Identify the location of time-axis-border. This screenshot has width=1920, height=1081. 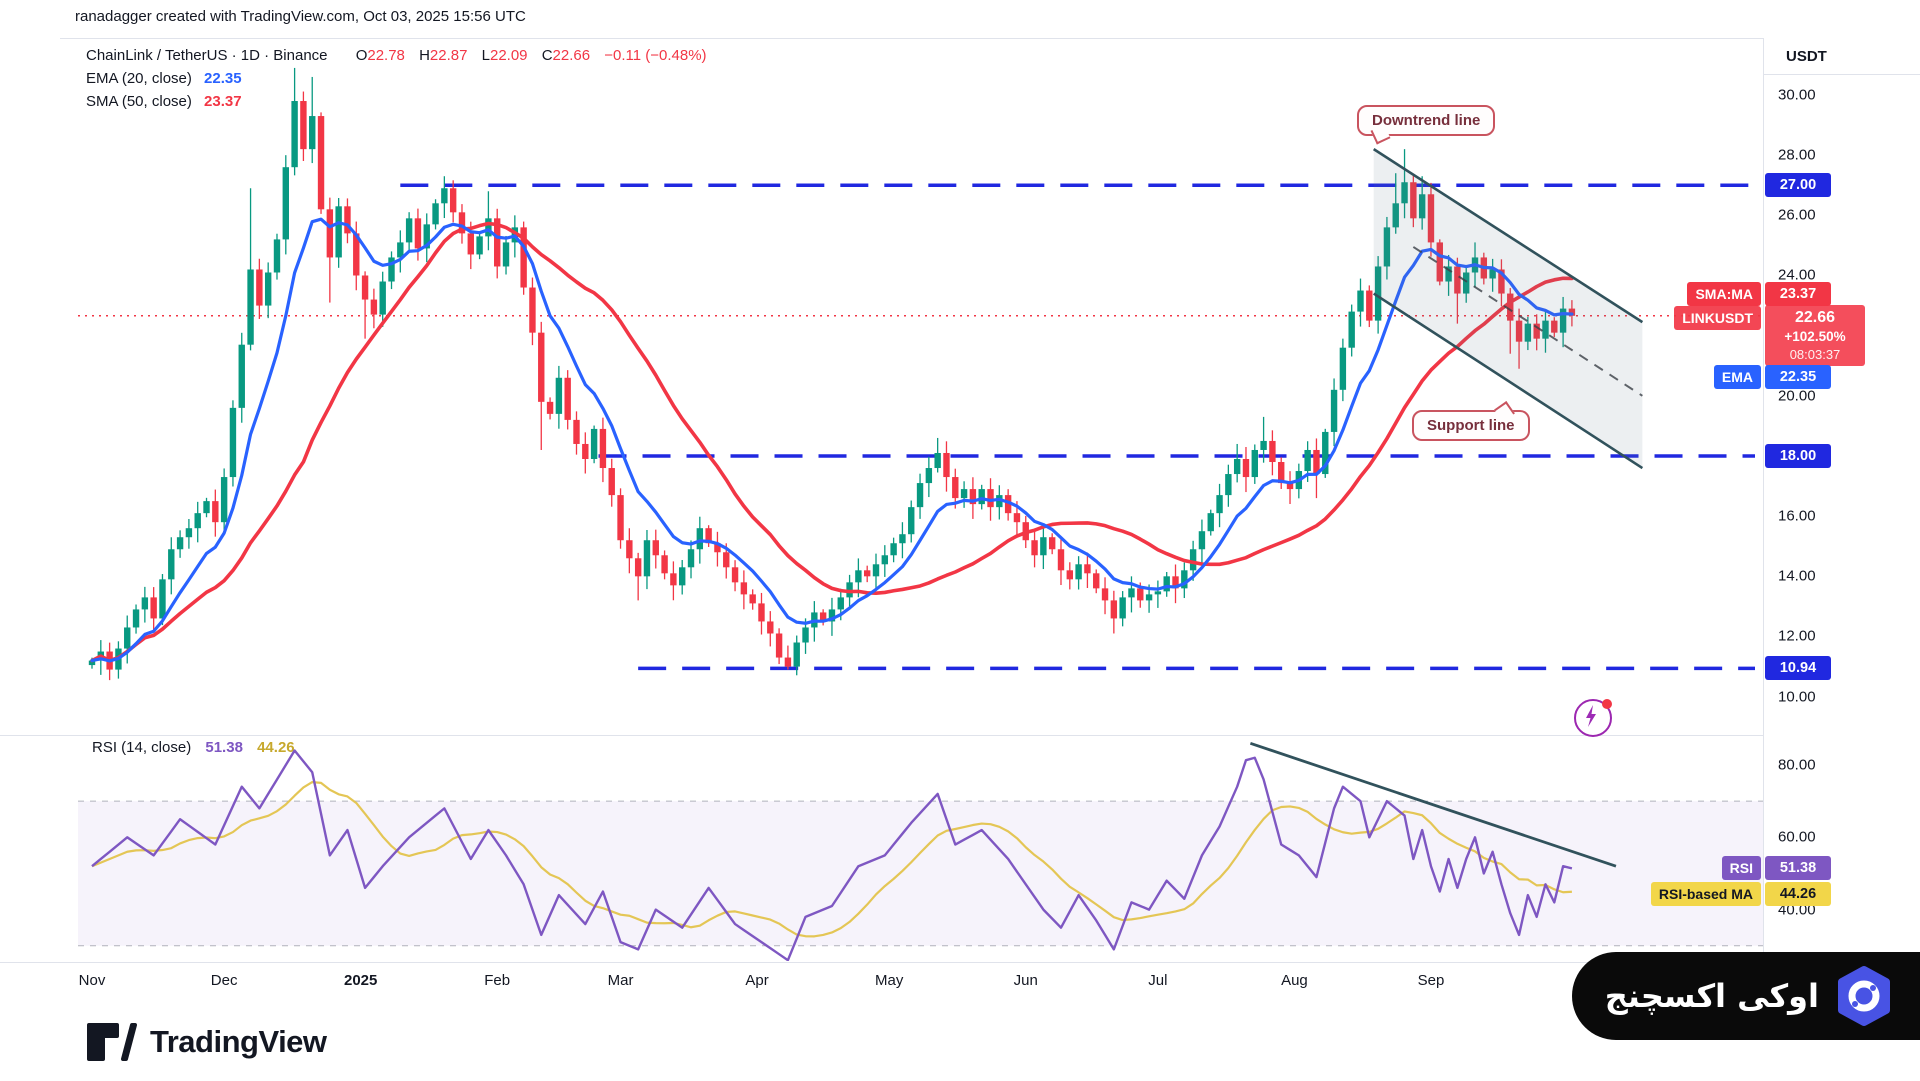
(960, 962).